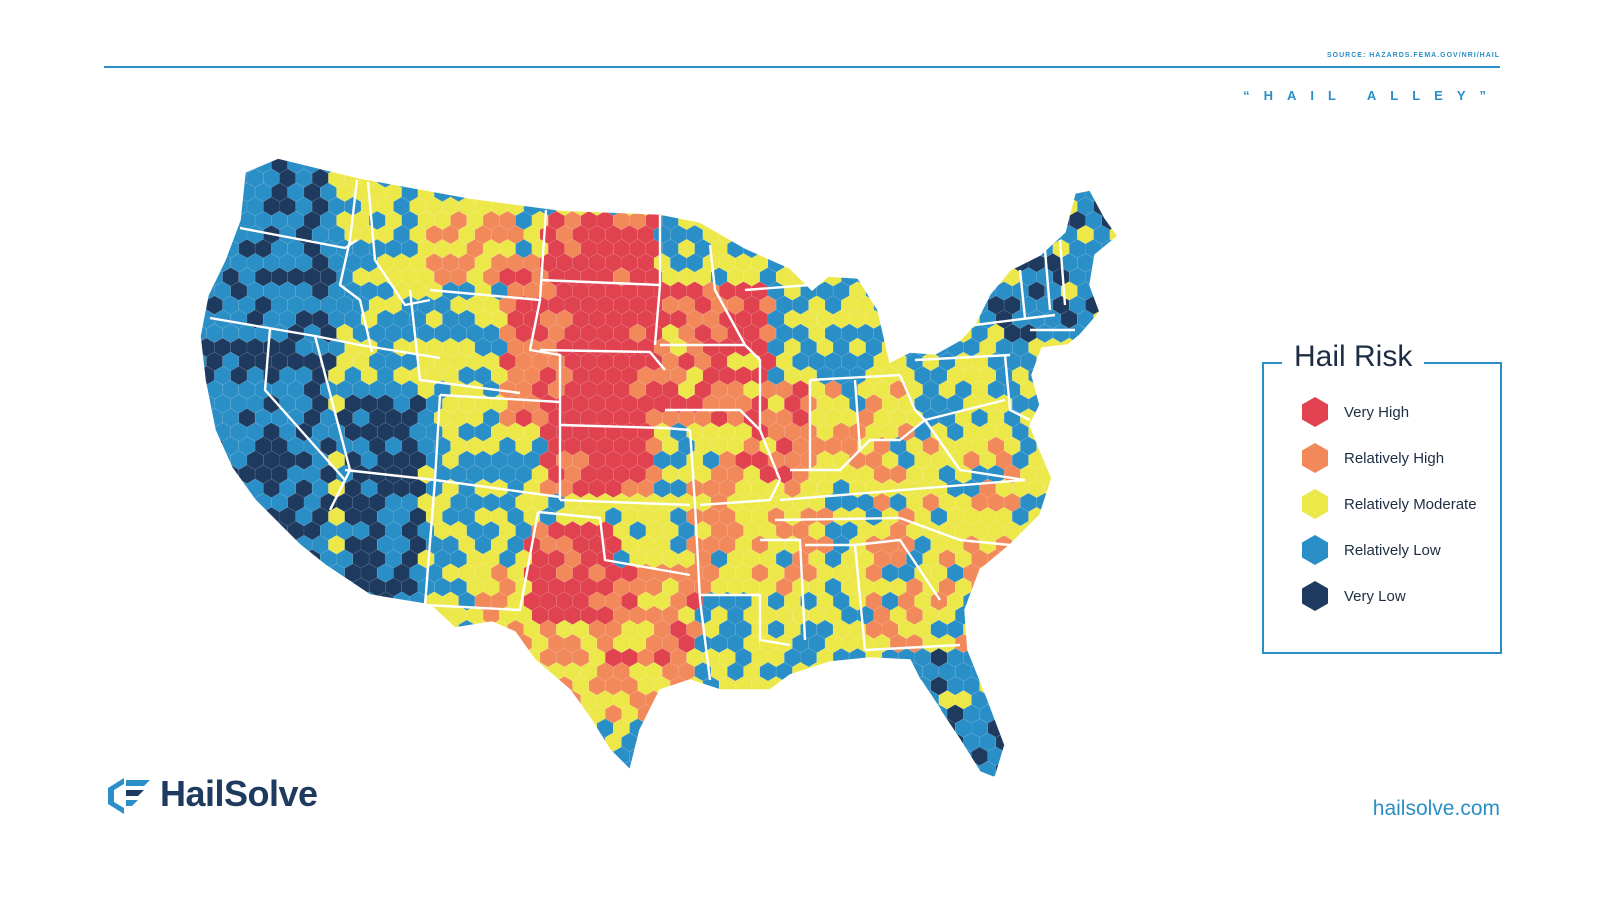  I want to click on hailsolve-logo: HailSolve, so click(211, 794).